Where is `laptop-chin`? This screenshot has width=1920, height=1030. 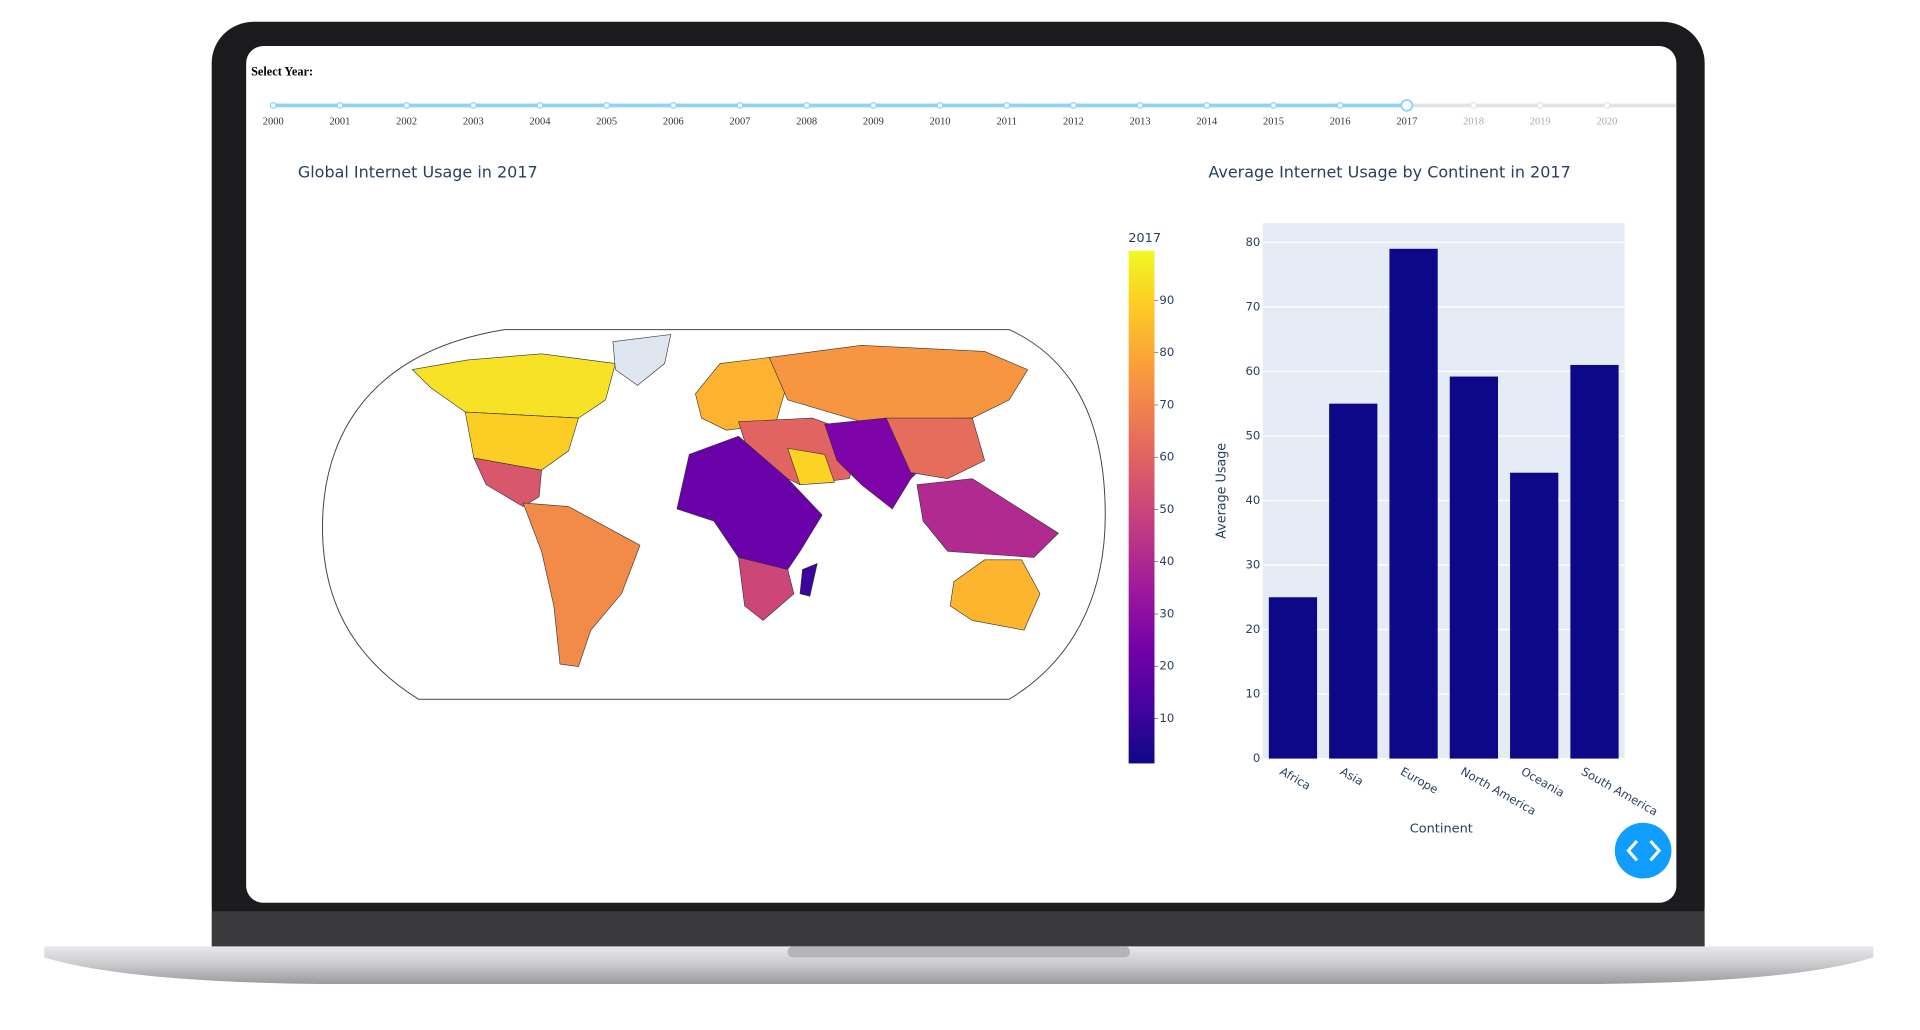 laptop-chin is located at coordinates (958, 929).